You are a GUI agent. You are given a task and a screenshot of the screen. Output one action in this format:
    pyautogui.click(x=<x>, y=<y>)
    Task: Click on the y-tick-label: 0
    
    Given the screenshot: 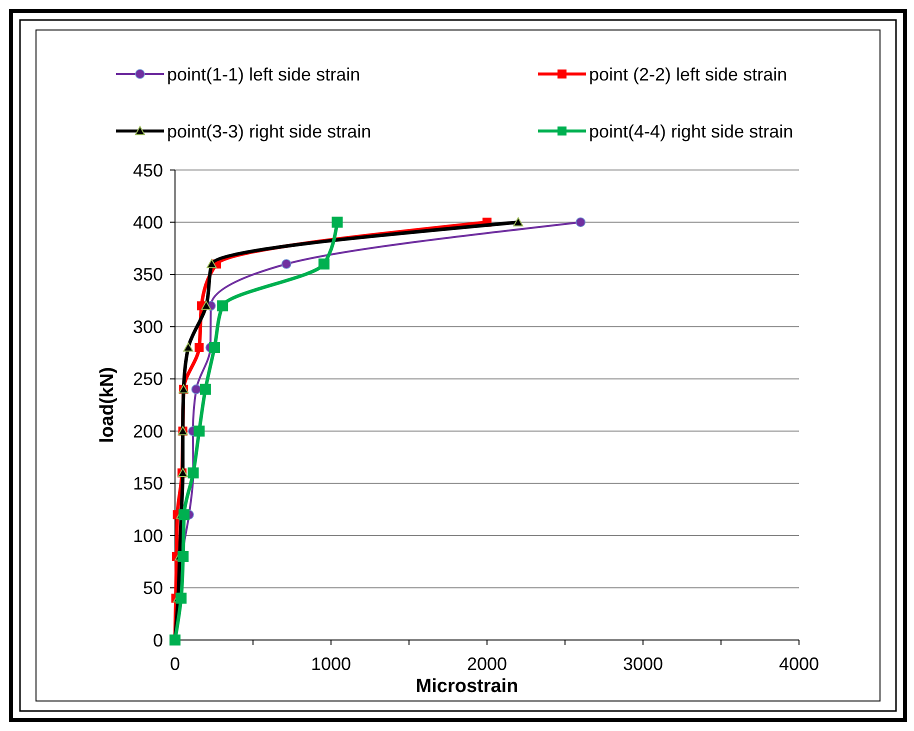 What is the action you would take?
    pyautogui.click(x=157, y=640)
    